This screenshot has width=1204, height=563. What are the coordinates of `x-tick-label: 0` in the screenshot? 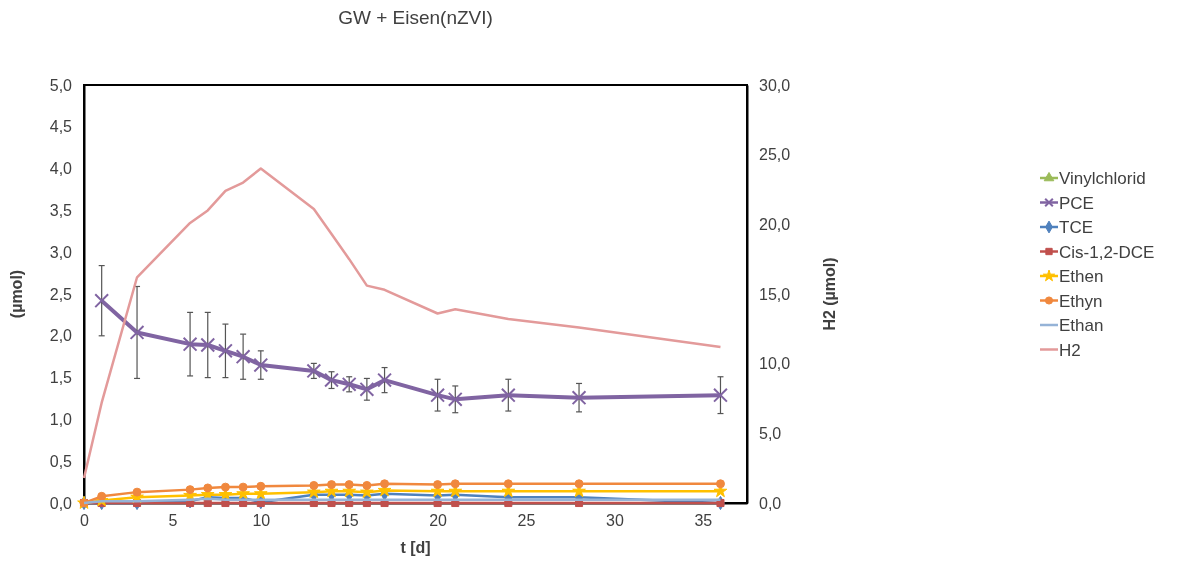 It's located at (85, 521).